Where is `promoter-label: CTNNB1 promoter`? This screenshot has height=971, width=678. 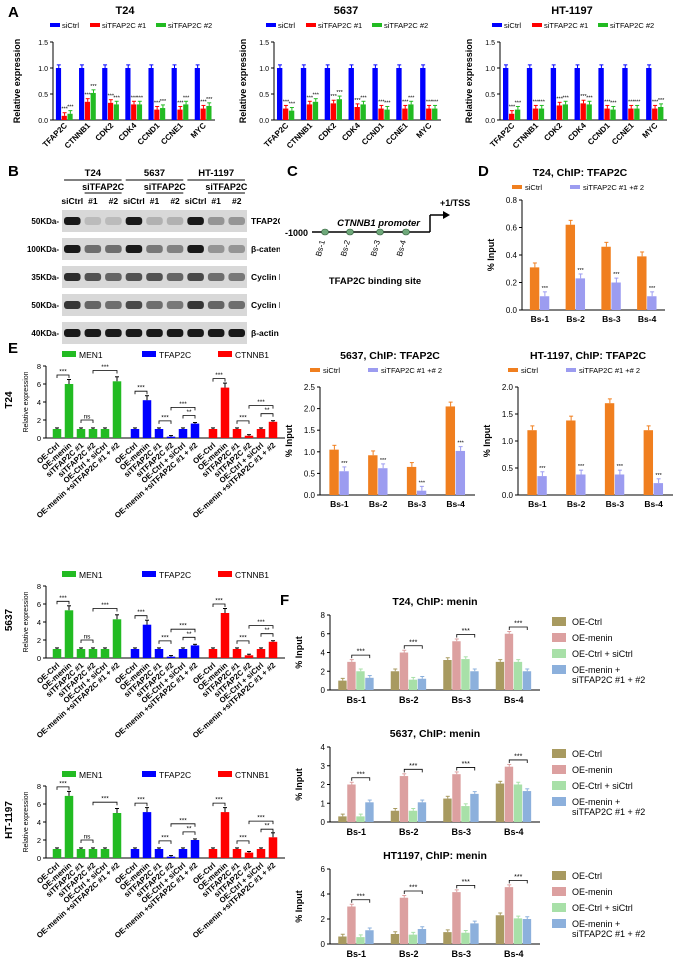 promoter-label: CTNNB1 promoter is located at coordinates (379, 223).